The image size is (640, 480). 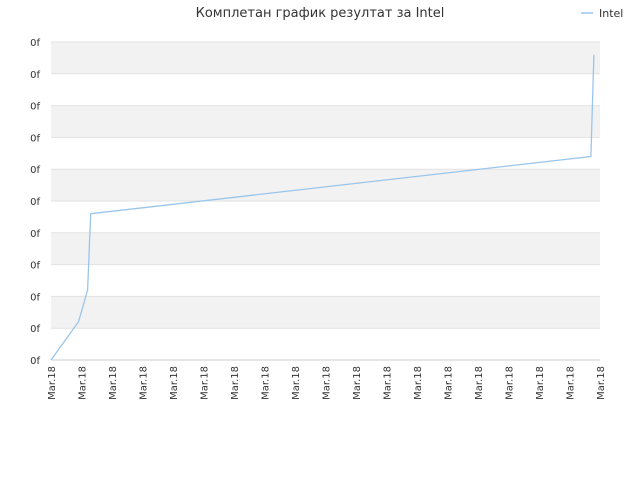 I want to click on y-axis-ticks: 0f 0f 0f 0f 0f 0f 0f 0f 0f 0f 0f, so click(x=35, y=202).